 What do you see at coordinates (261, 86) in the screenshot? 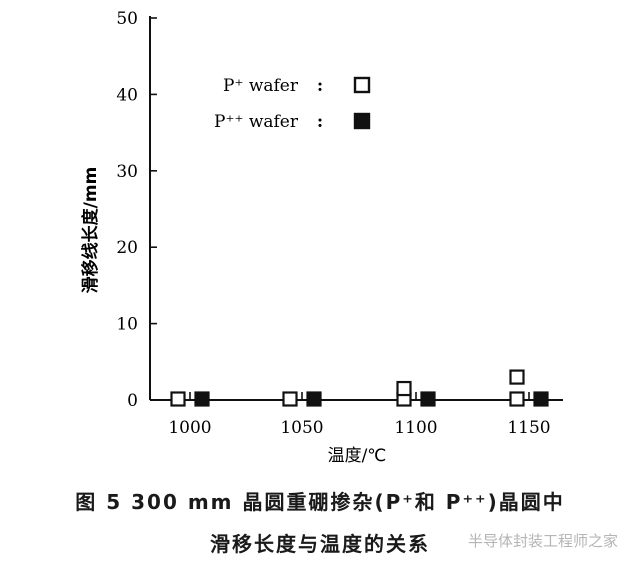
I see `legend-label: P⁺ wafer` at bounding box center [261, 86].